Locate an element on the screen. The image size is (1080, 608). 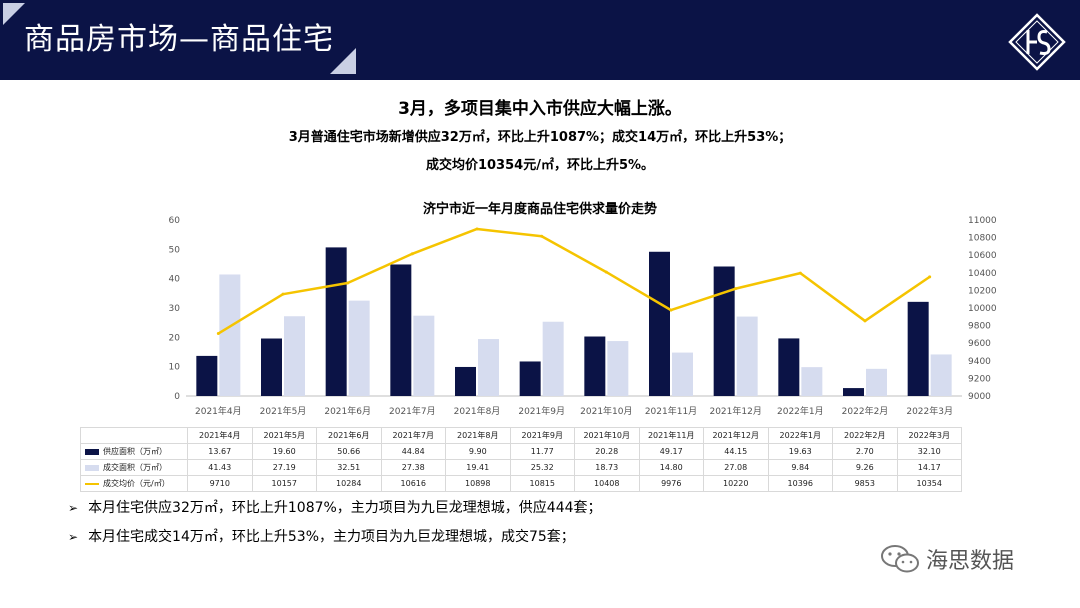
table-cell: 9976 is located at coordinates (671, 483).